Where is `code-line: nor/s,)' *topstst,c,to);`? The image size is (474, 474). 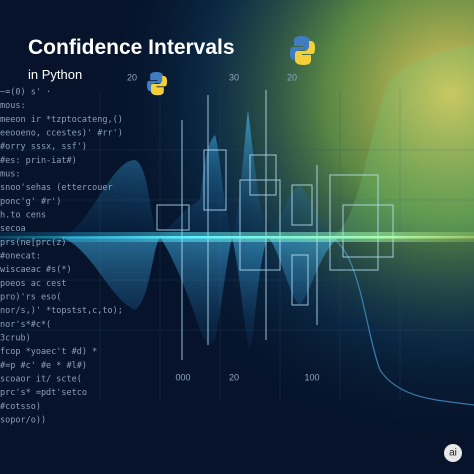 code-line: nor/s,)' *topstst,c,to); is located at coordinates (61, 311).